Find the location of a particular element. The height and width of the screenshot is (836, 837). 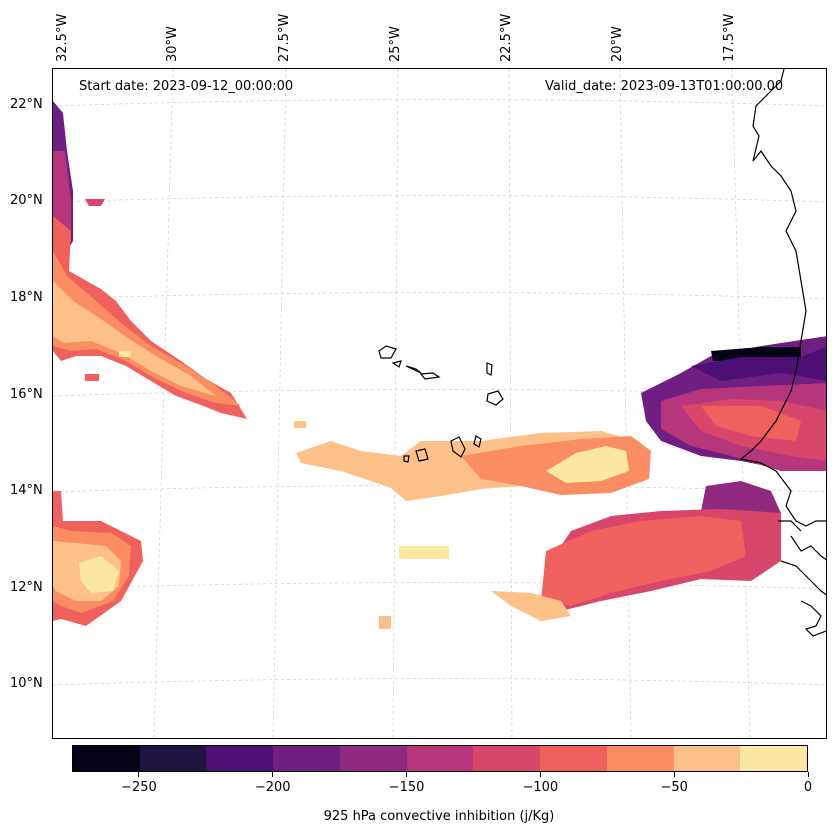

colorbar is located at coordinates (440, 758).